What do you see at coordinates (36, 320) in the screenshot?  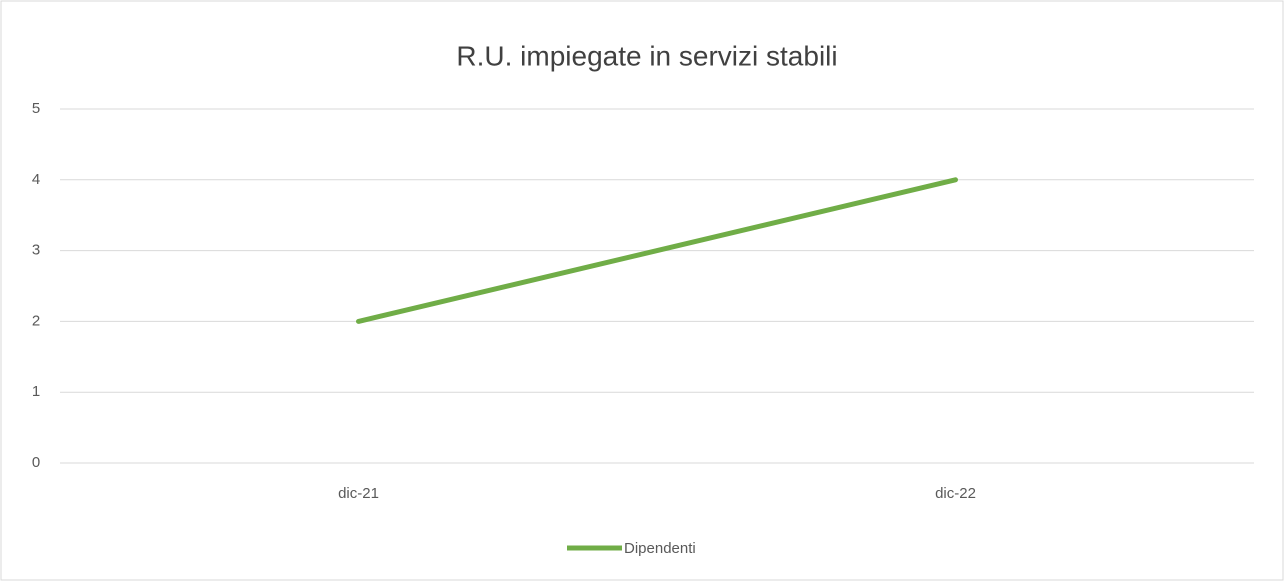 I see `y-tick-label: 2` at bounding box center [36, 320].